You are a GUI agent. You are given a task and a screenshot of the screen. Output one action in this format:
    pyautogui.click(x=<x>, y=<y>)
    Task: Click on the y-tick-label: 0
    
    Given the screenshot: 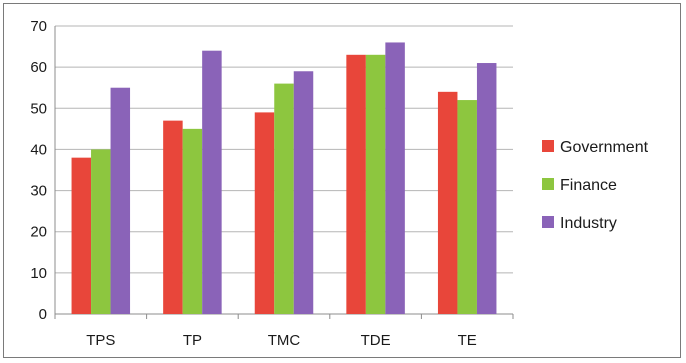 What is the action you would take?
    pyautogui.click(x=43, y=314)
    